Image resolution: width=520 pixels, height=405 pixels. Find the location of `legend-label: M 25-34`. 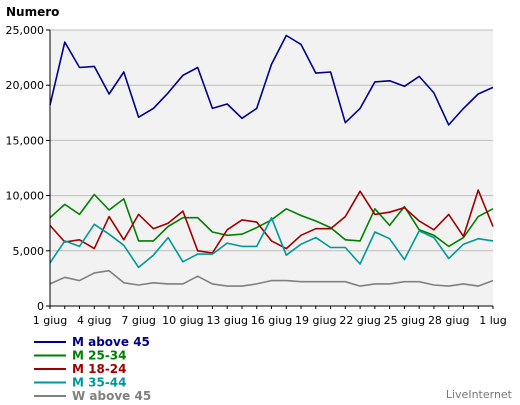

legend-label: M 25-34 is located at coordinates (99, 356).